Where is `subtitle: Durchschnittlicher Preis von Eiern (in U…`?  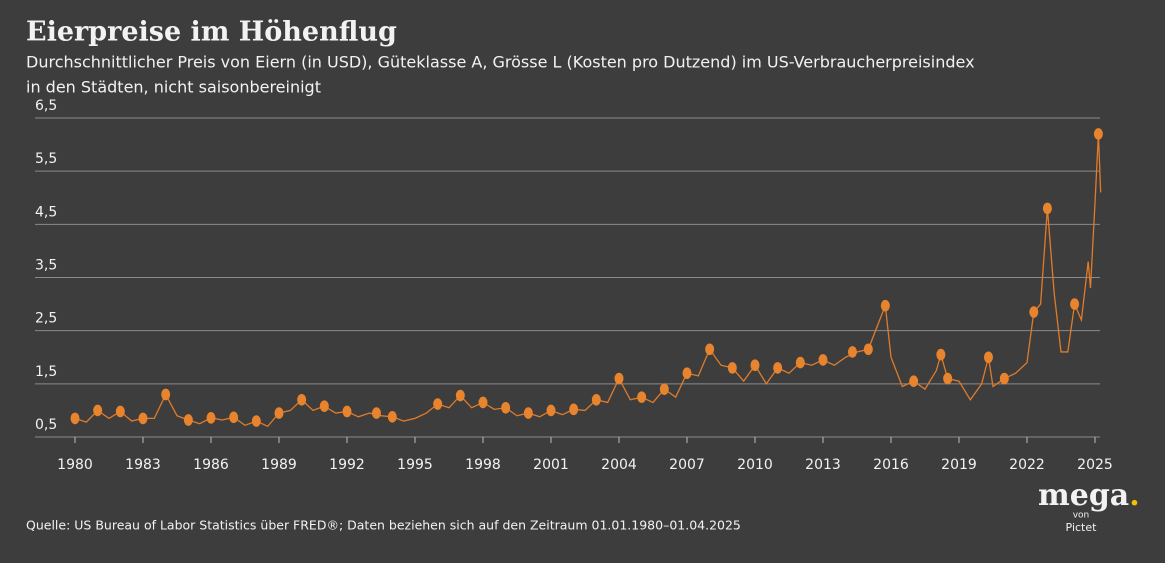
subtitle: Durchschnittlicher Preis von Eiern (in U… is located at coordinates (500, 62).